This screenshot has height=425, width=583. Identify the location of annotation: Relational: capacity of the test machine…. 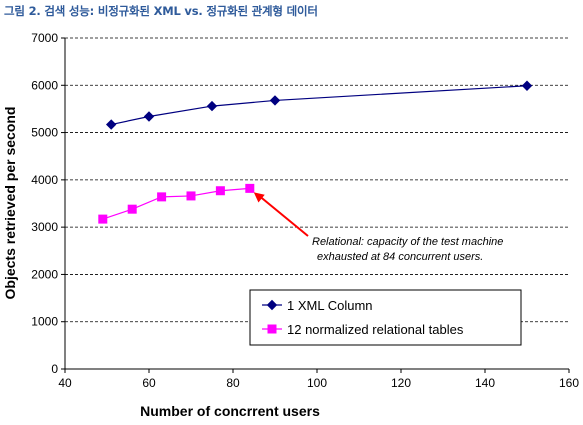
(378, 227).